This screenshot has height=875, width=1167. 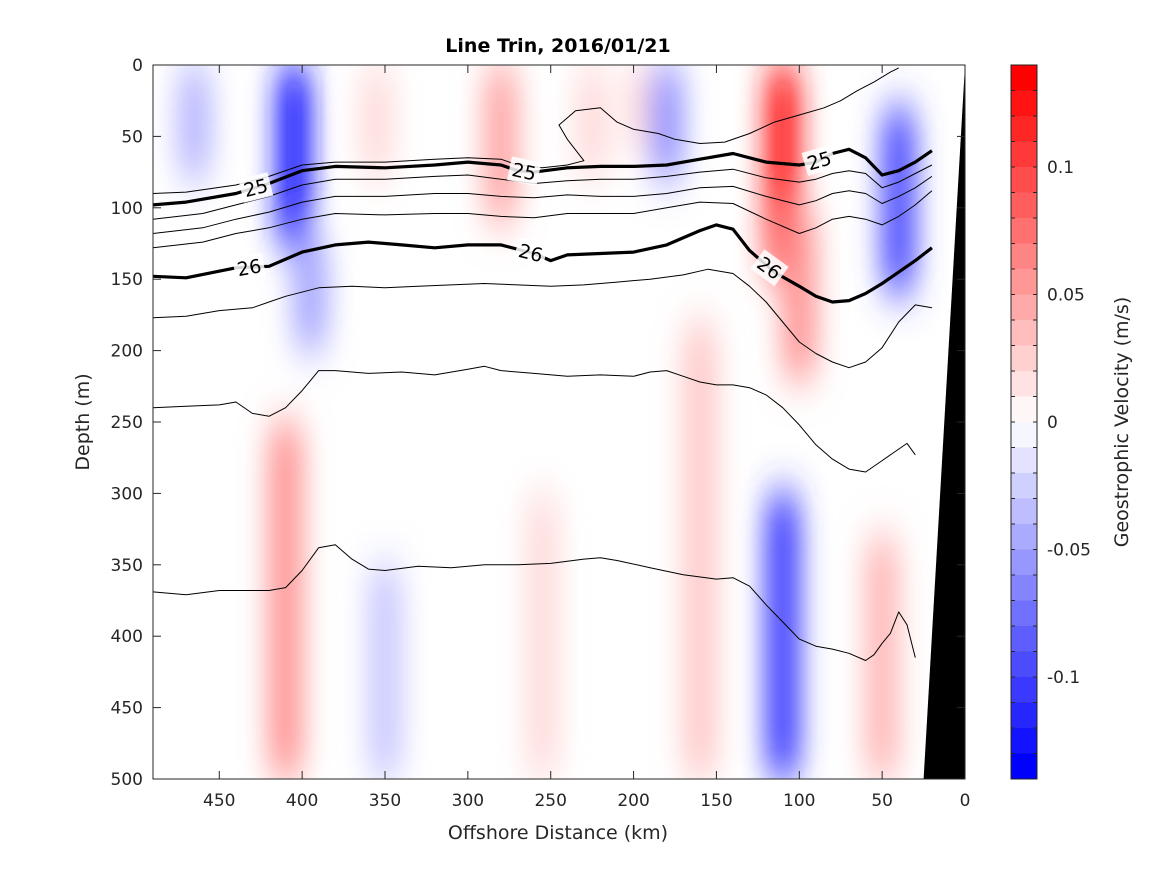 What do you see at coordinates (468, 801) in the screenshot?
I see `x-tick-label: 300` at bounding box center [468, 801].